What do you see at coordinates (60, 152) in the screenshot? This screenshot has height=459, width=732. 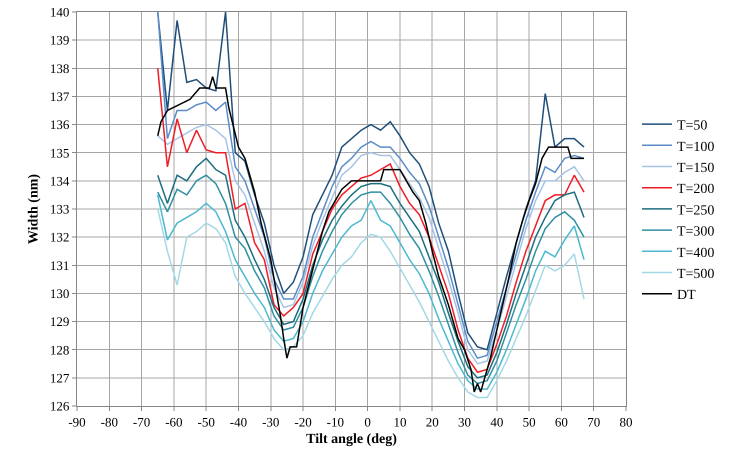 I see `y-tick-label: 135` at bounding box center [60, 152].